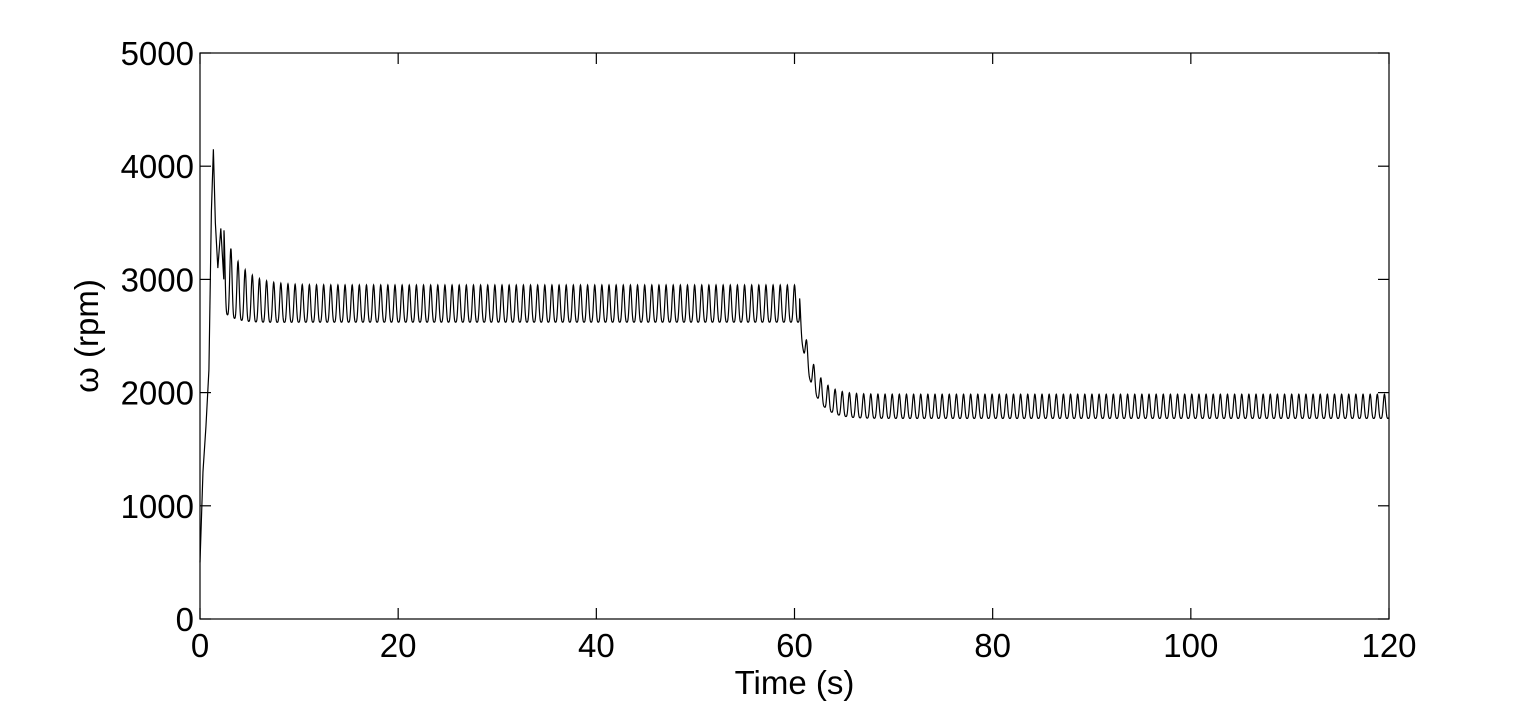  What do you see at coordinates (185, 619) in the screenshot?
I see `y-tick-label: 0` at bounding box center [185, 619].